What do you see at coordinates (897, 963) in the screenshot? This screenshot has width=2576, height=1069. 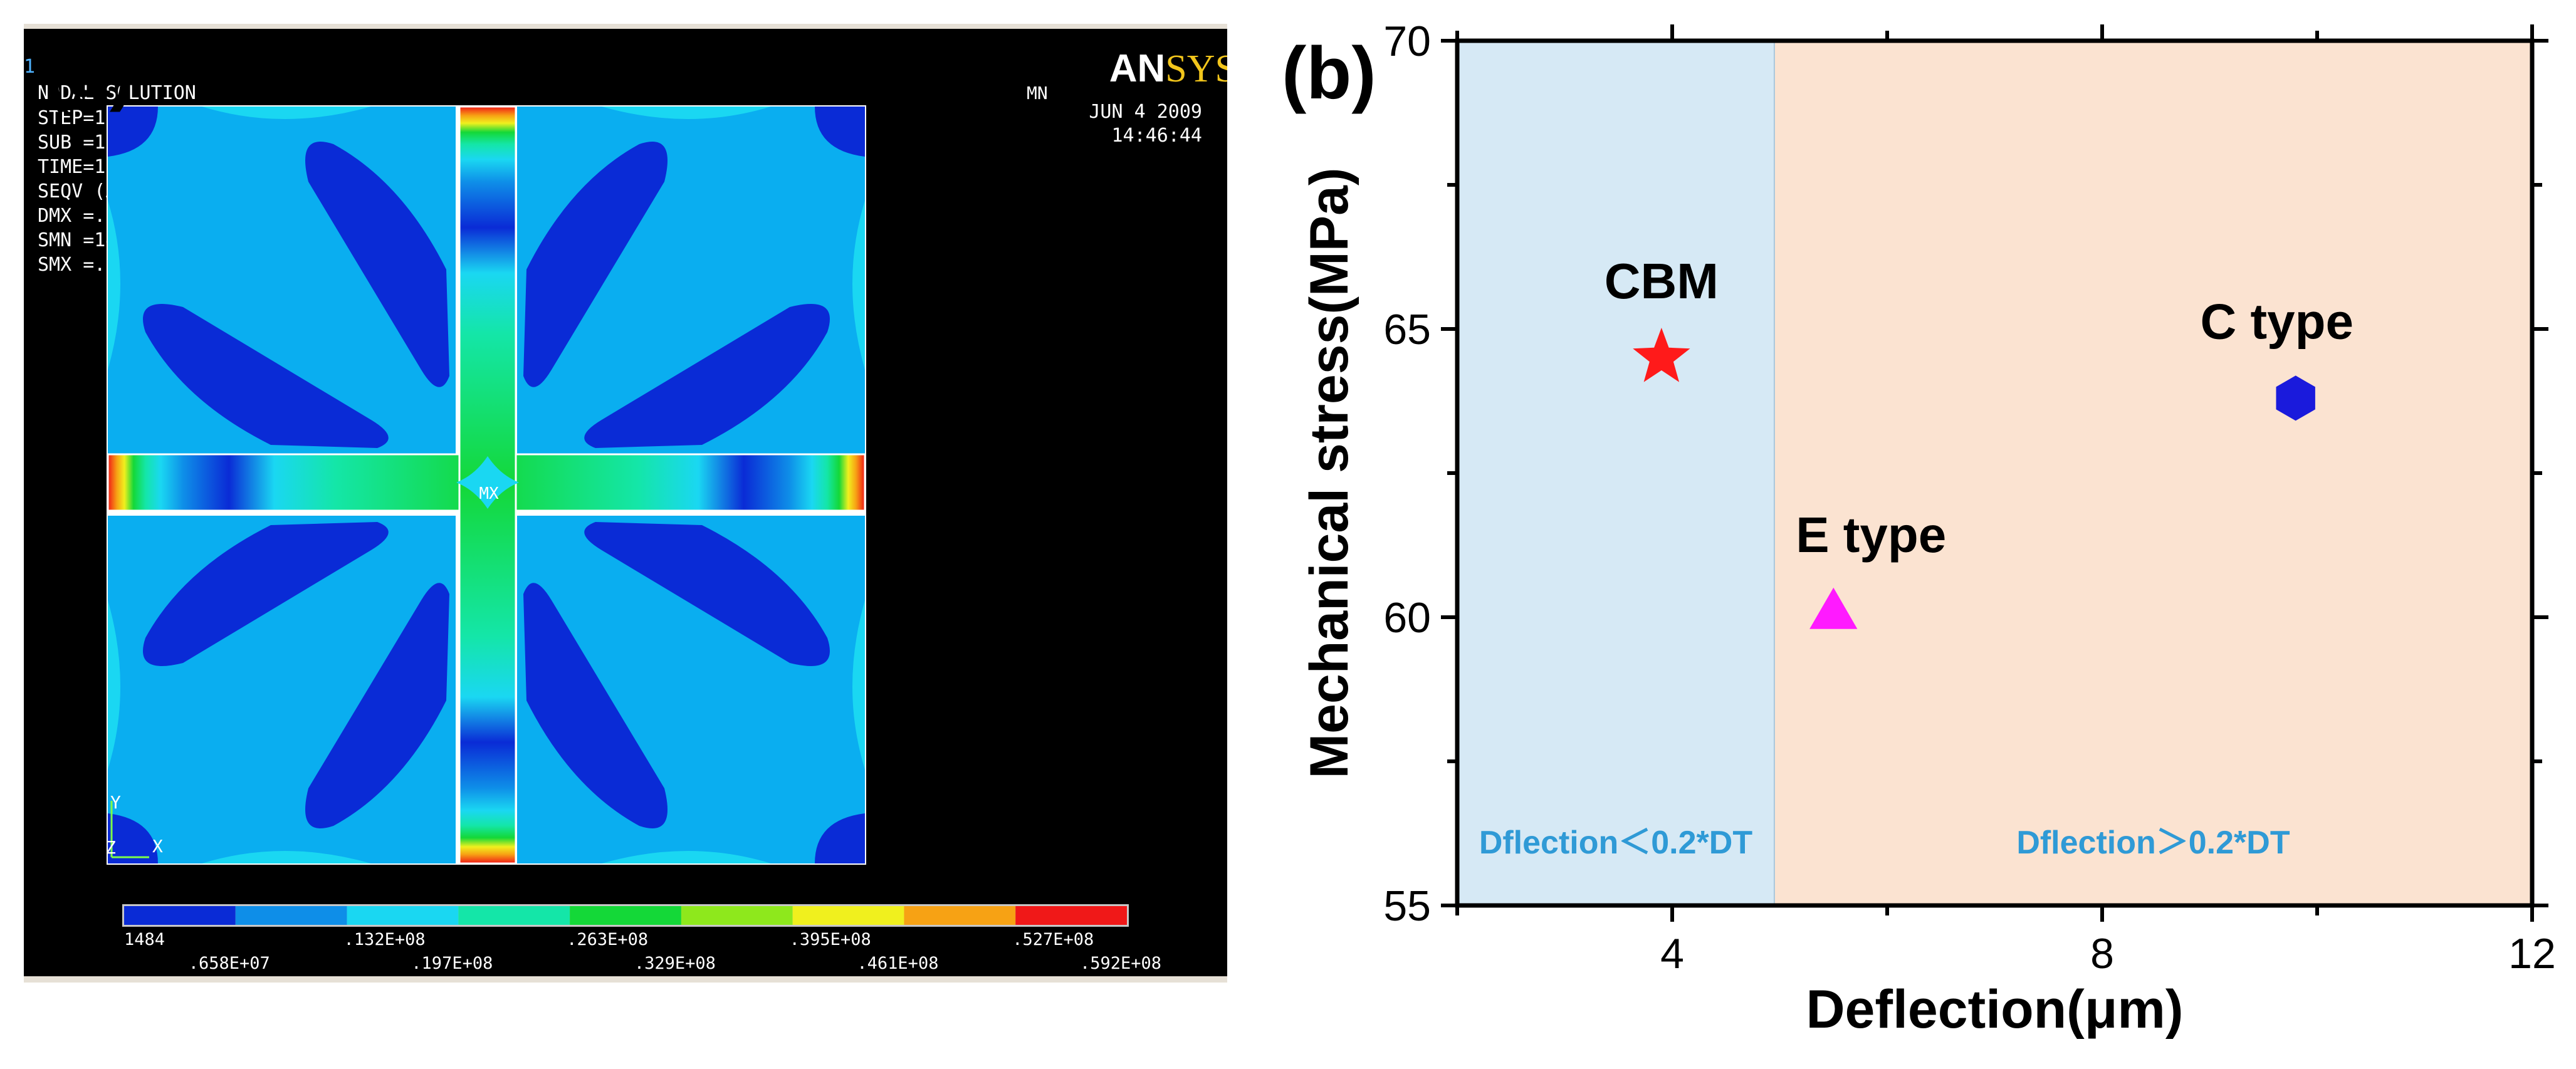 I see `legend-label-bottom: .461E+08` at bounding box center [897, 963].